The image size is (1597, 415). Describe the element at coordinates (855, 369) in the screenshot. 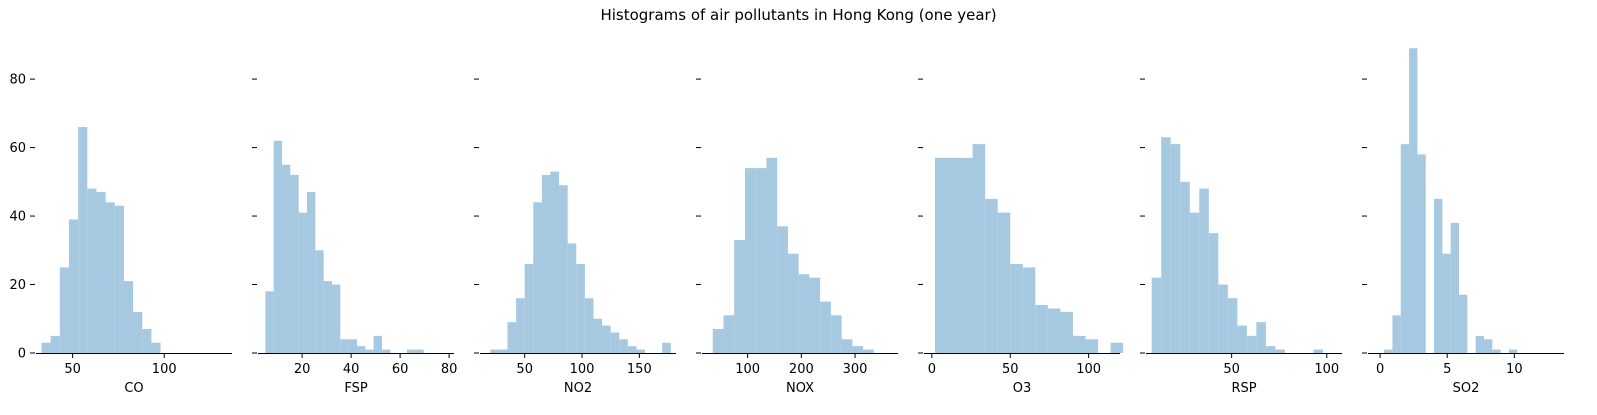

I see `x-tick-label: 300` at that location.